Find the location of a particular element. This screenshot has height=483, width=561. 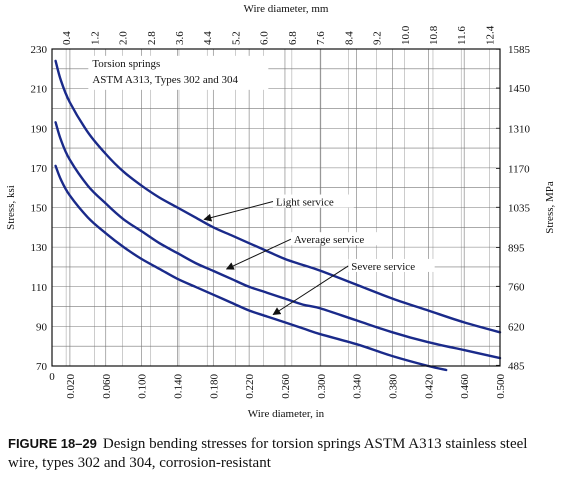

y-tick-label: 230 is located at coordinates (39, 50).